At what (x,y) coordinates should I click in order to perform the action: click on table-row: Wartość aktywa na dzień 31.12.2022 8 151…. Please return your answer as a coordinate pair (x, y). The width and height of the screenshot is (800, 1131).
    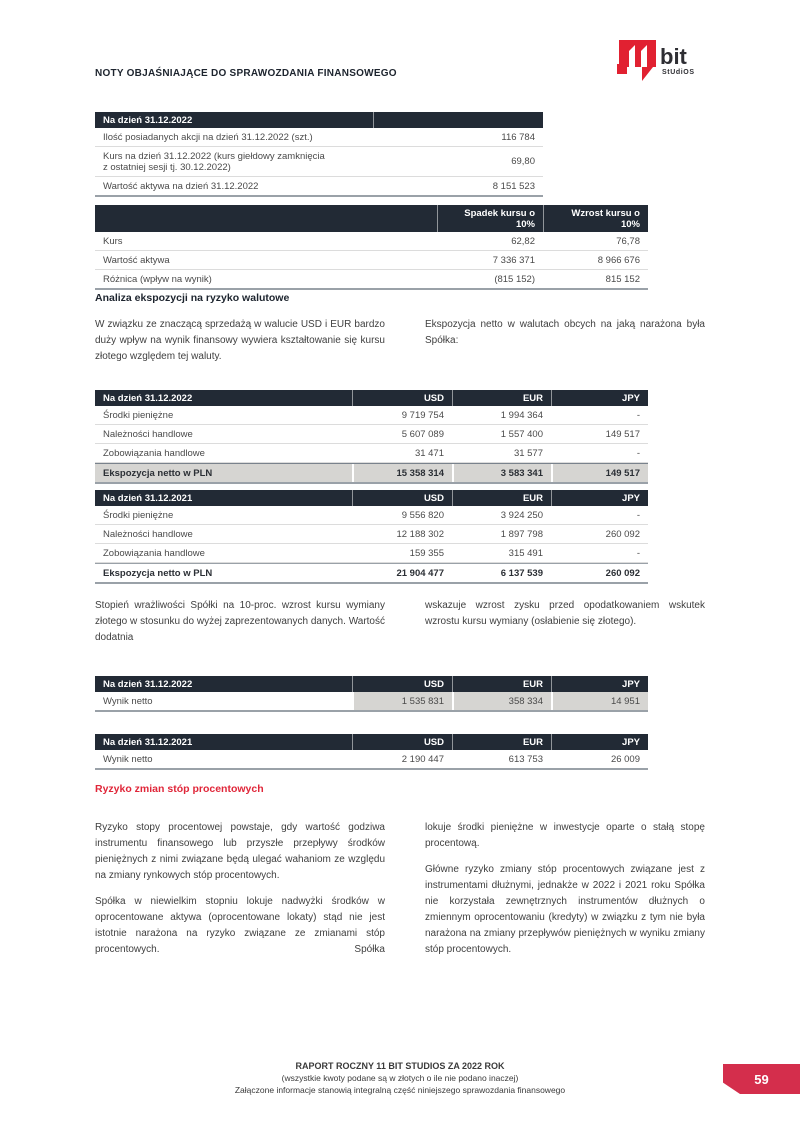
    Looking at the image, I should click on (319, 187).